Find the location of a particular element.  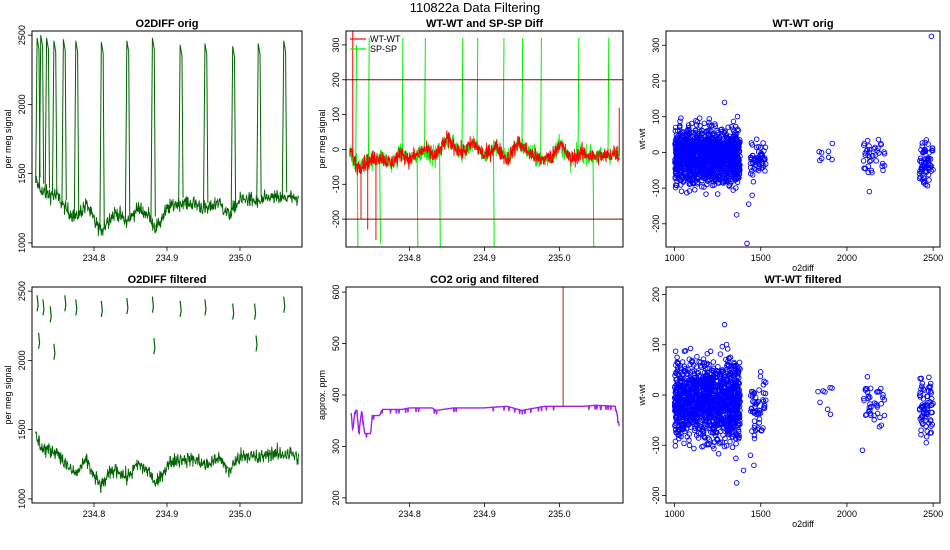

panel-title: O2DIFF filtered is located at coordinates (167, 280).